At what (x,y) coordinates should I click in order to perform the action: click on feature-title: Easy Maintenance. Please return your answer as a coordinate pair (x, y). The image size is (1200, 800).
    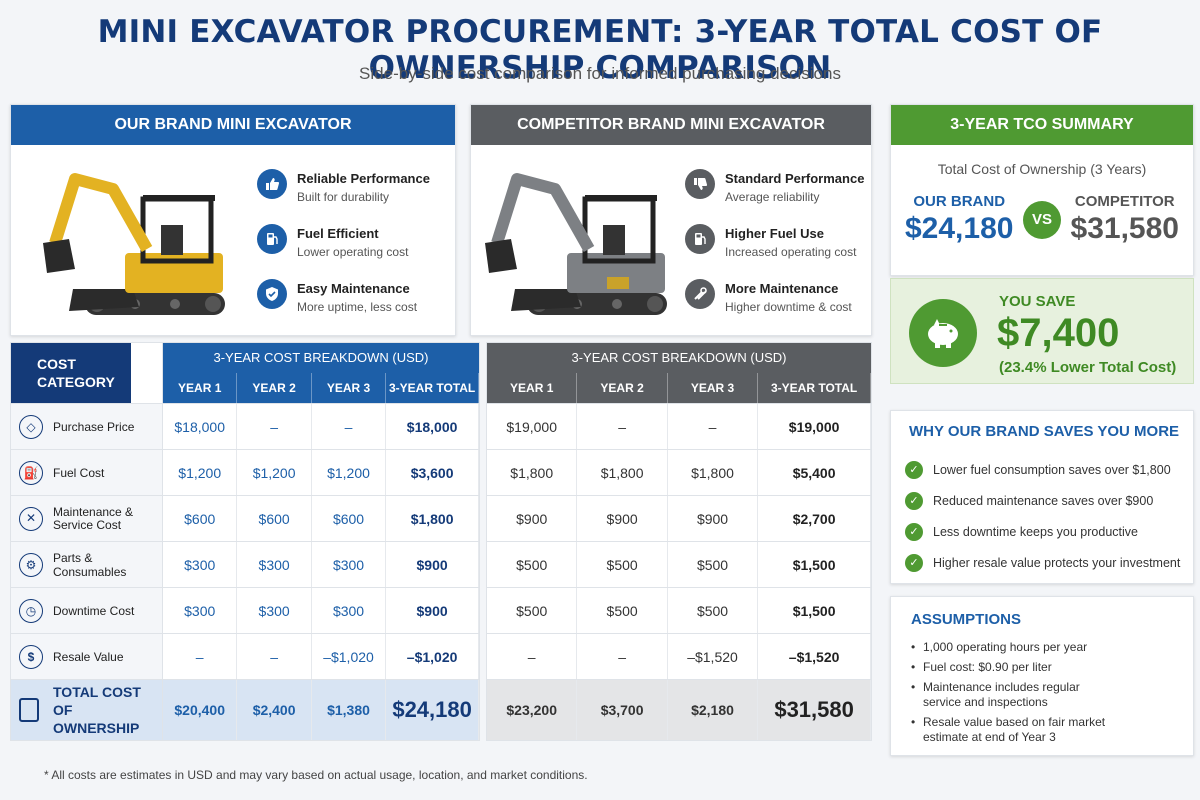
    Looking at the image, I should click on (353, 288).